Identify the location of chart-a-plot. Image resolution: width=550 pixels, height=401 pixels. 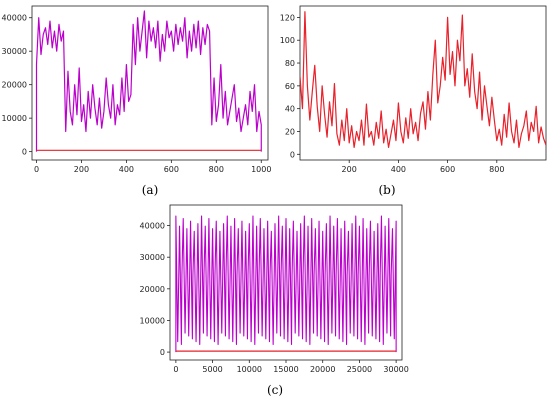
(148, 81).